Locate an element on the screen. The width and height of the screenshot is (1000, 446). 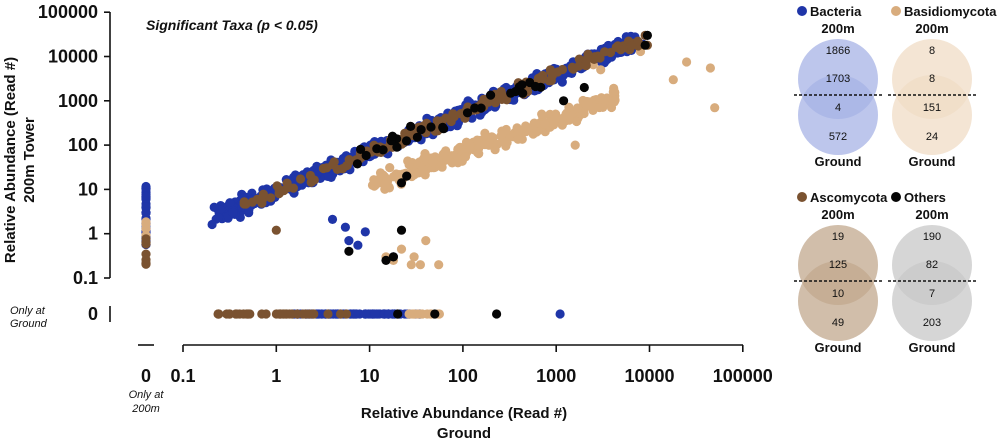
venn-count-overlap-upper: 125 is located at coordinates (838, 265).